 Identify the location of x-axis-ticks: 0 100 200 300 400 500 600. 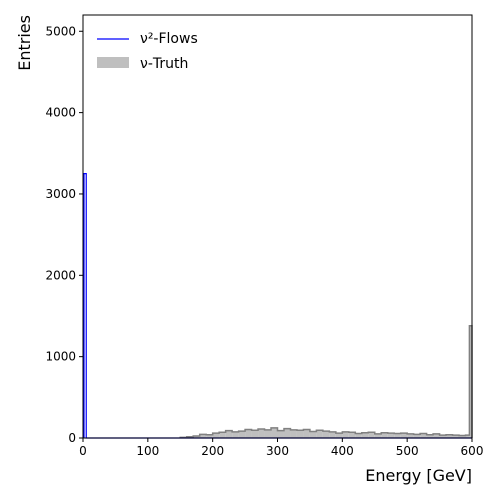
(281, 448).